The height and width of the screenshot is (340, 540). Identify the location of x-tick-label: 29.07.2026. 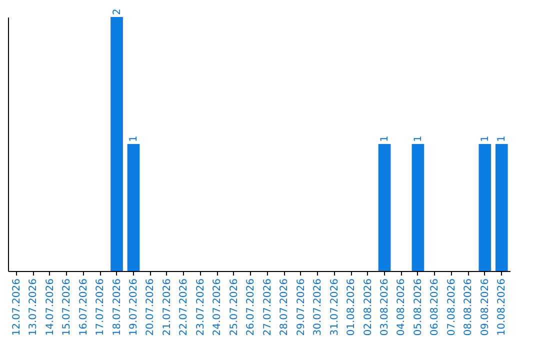
(301, 307).